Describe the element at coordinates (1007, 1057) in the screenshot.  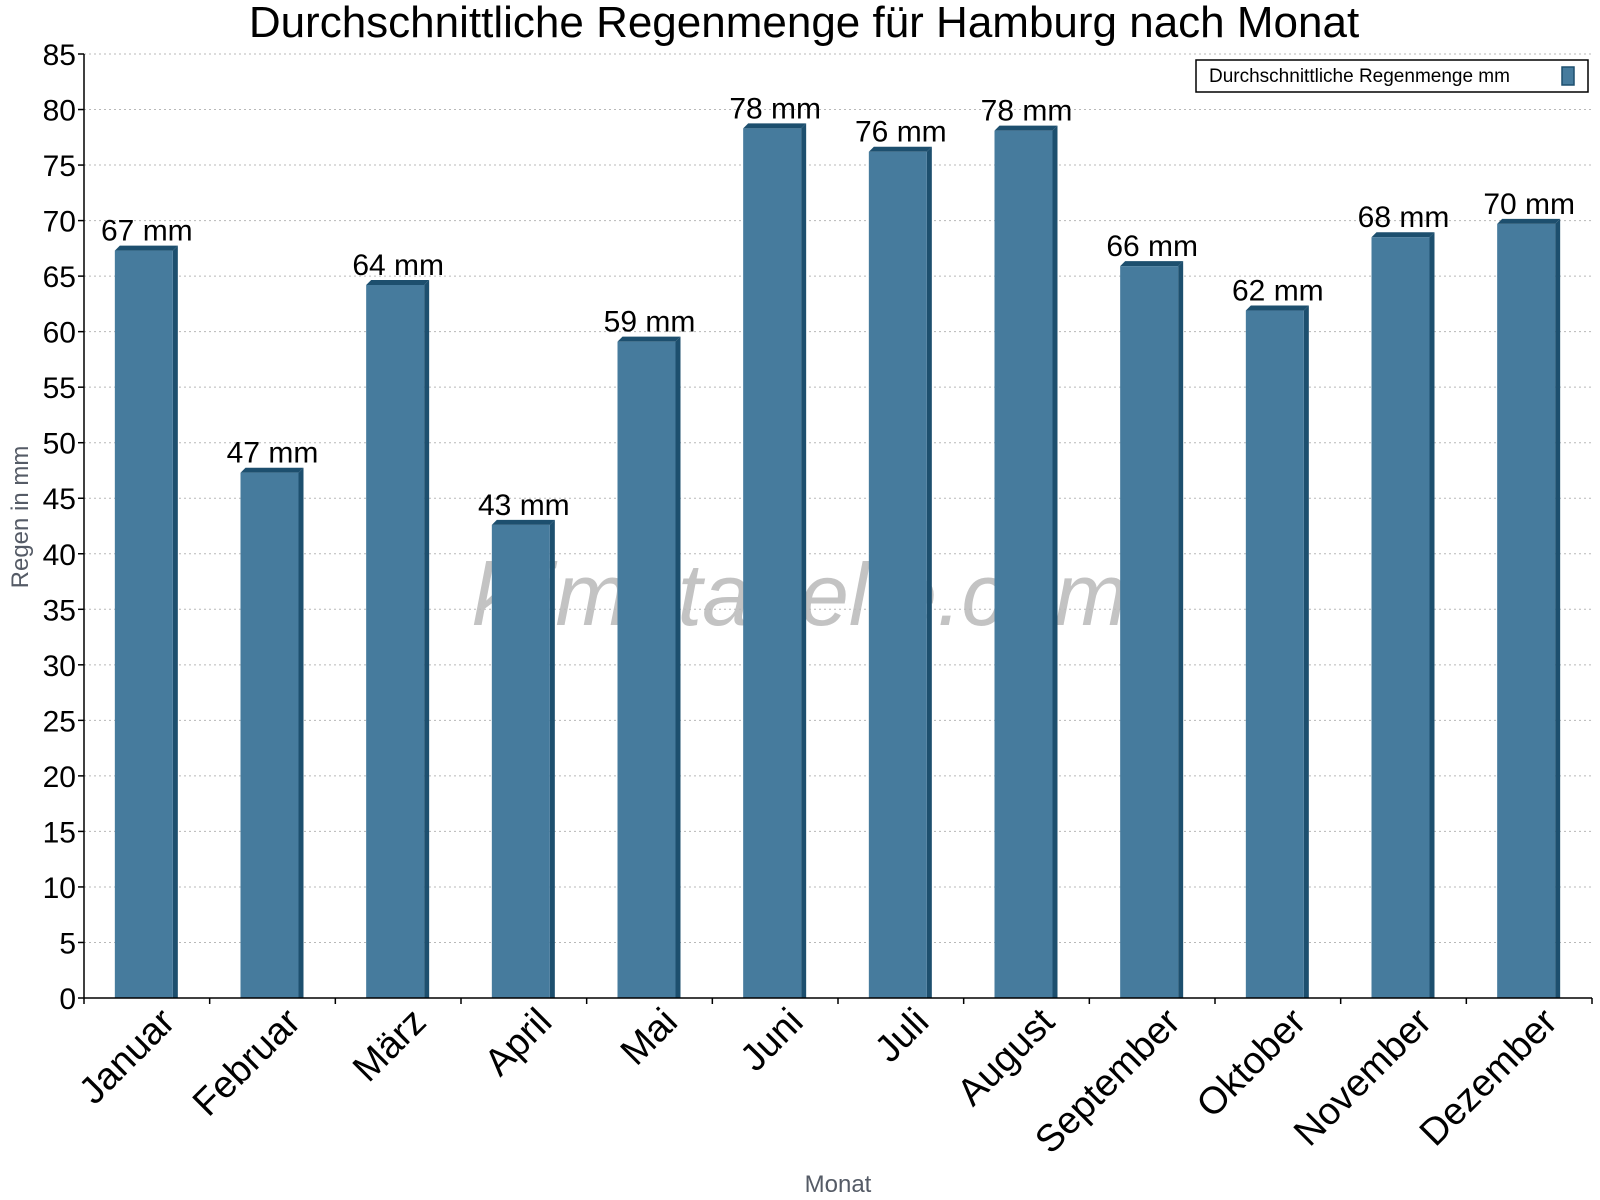
I see `x-category-label: August` at that location.